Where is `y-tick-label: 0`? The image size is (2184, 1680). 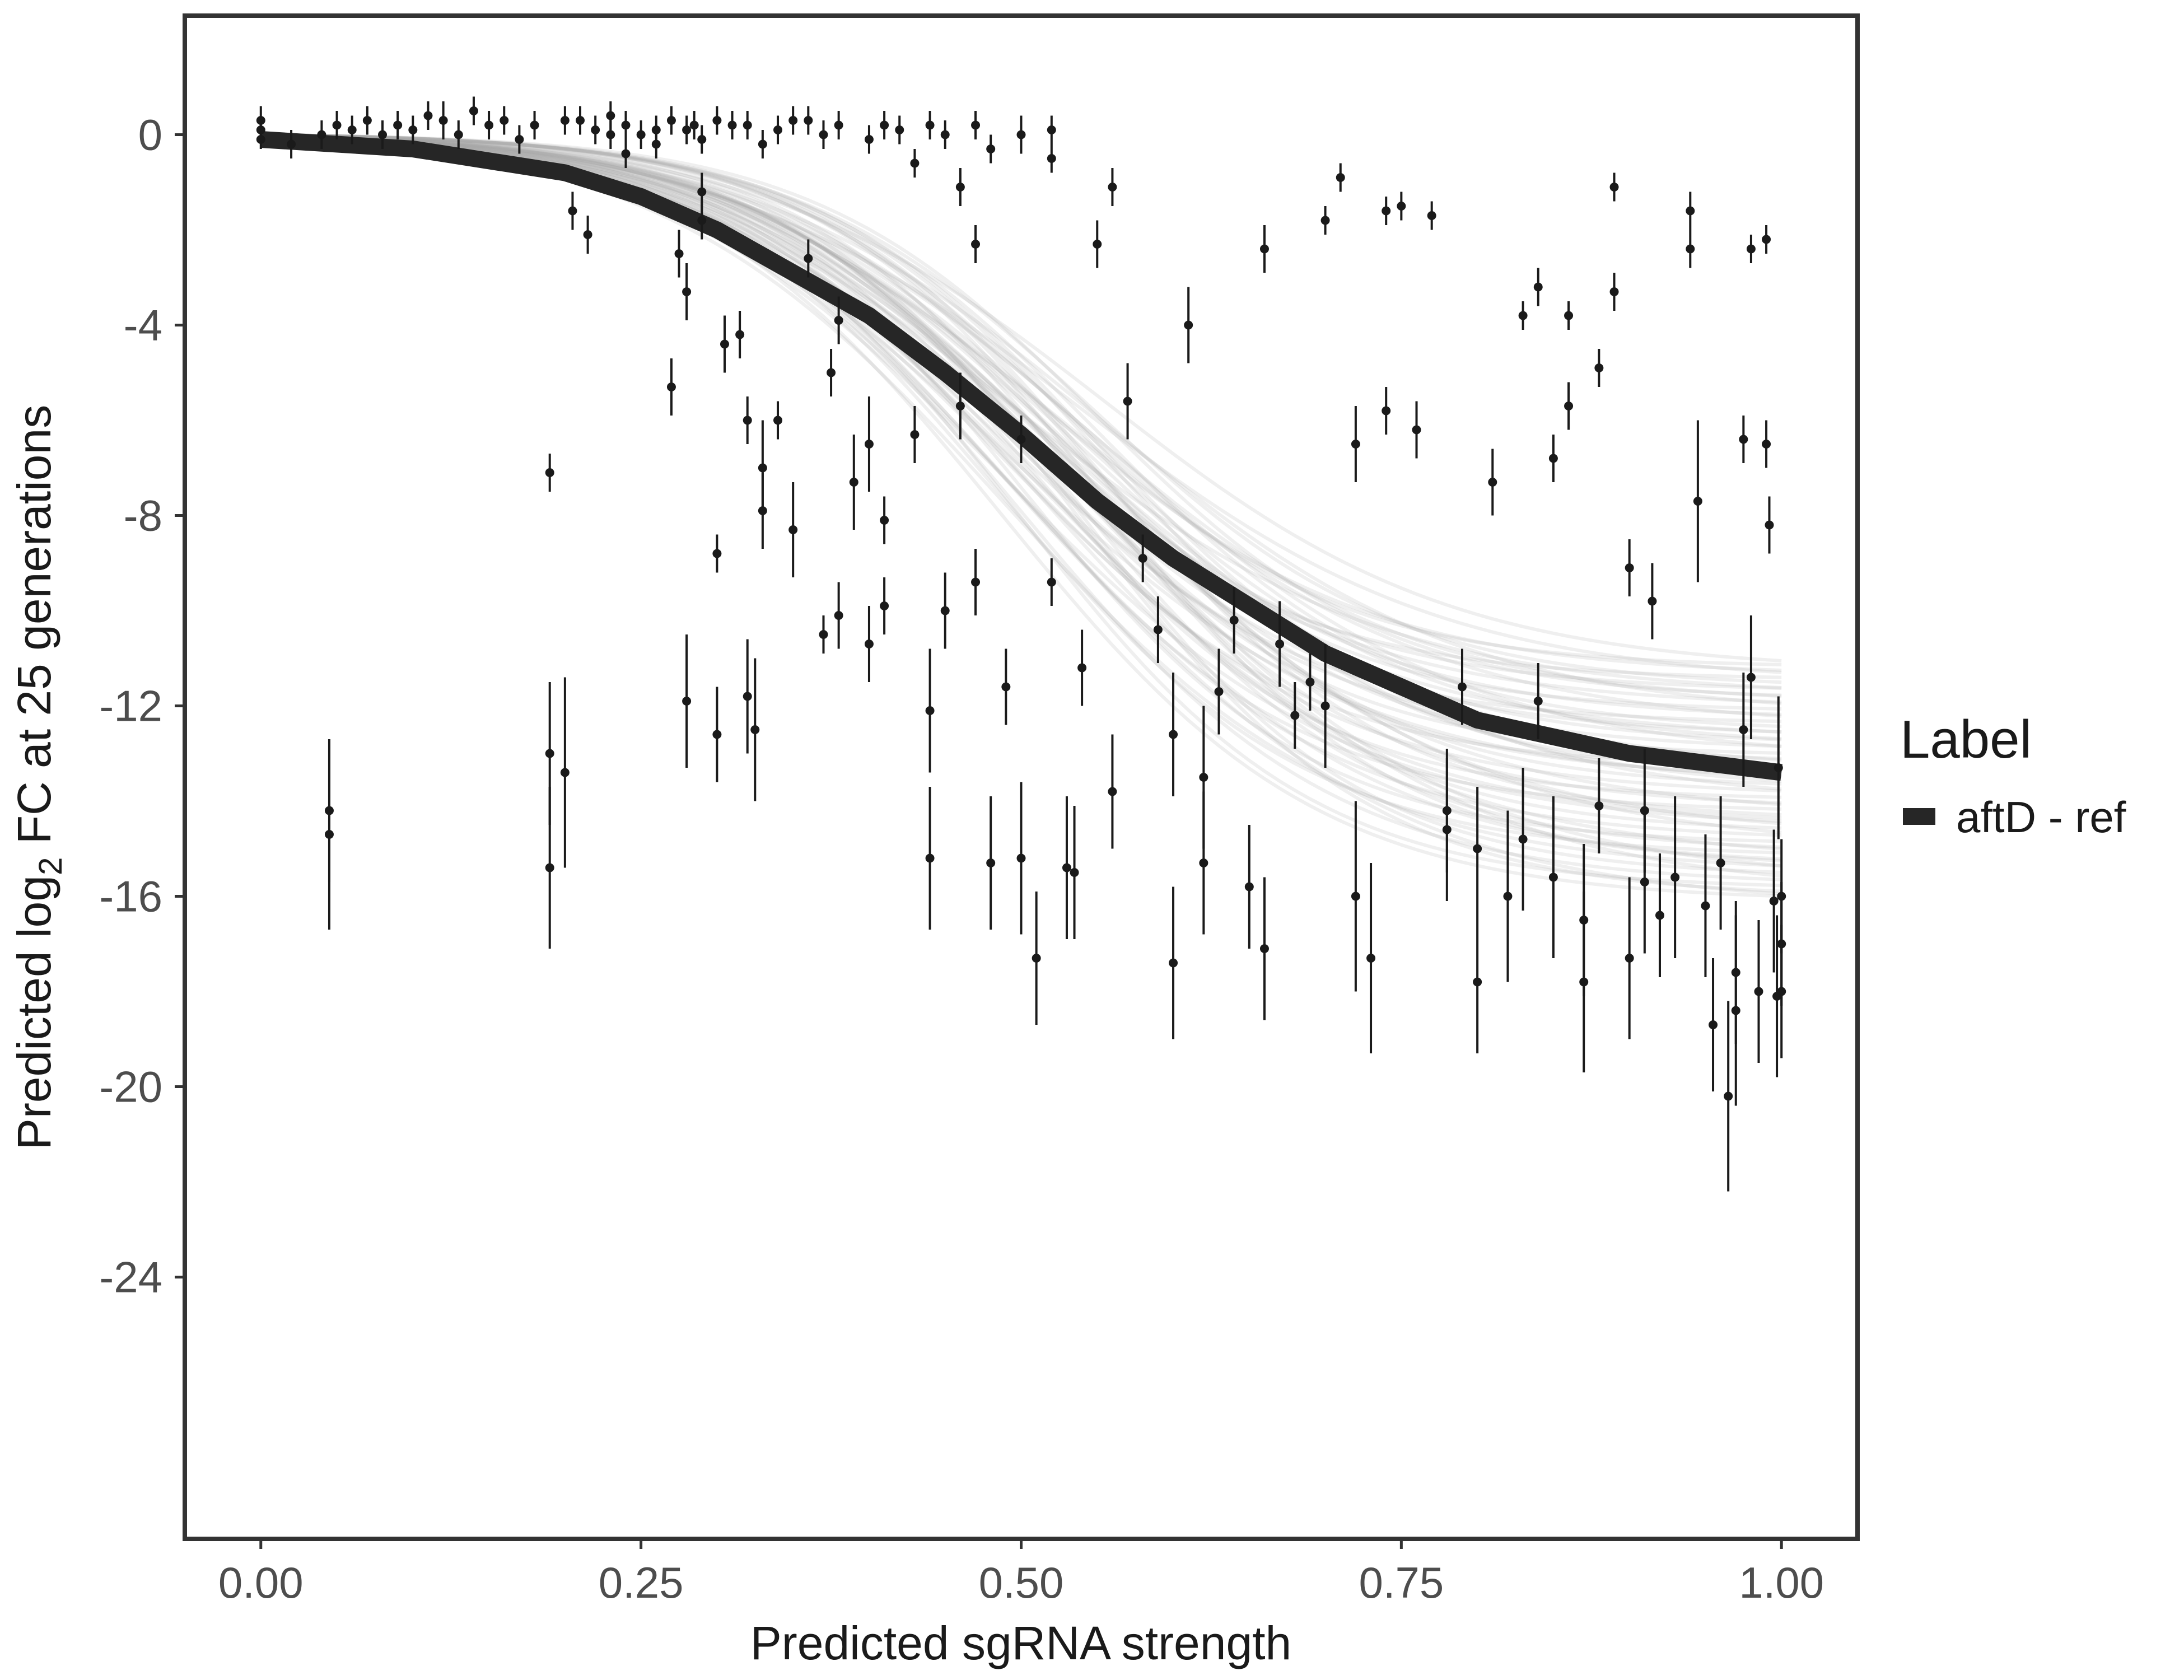 y-tick-label: 0 is located at coordinates (150, 135).